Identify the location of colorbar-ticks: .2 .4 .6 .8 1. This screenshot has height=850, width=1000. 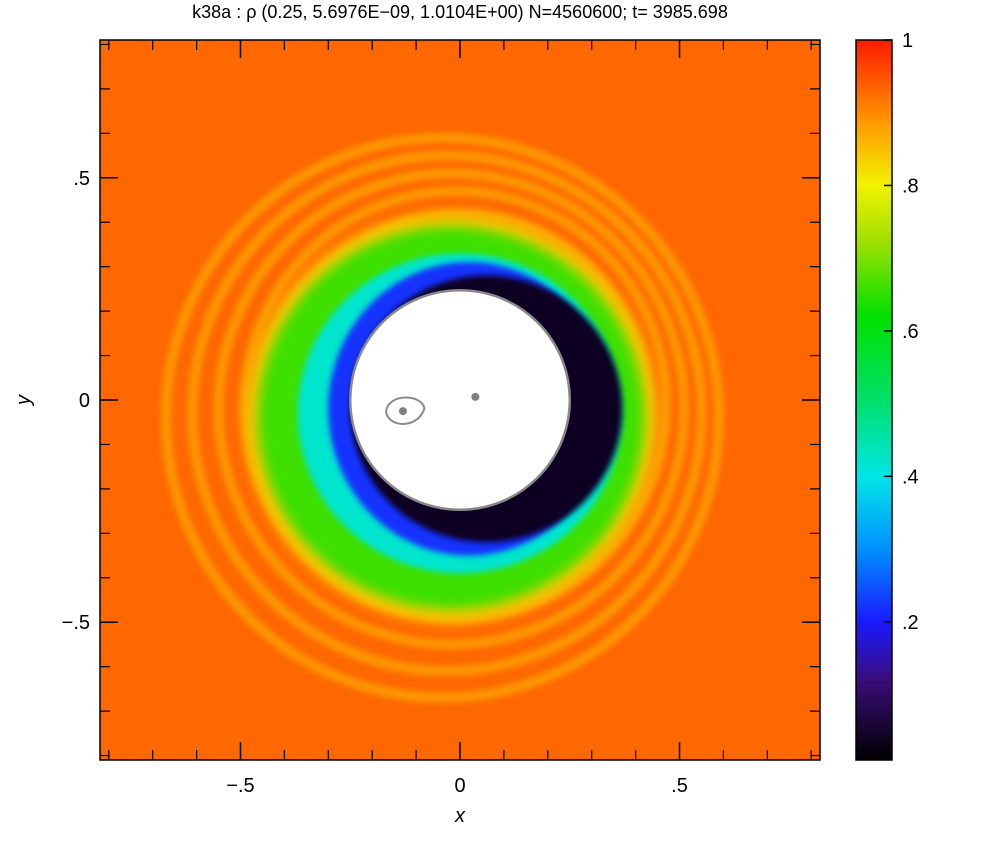
(901, 332).